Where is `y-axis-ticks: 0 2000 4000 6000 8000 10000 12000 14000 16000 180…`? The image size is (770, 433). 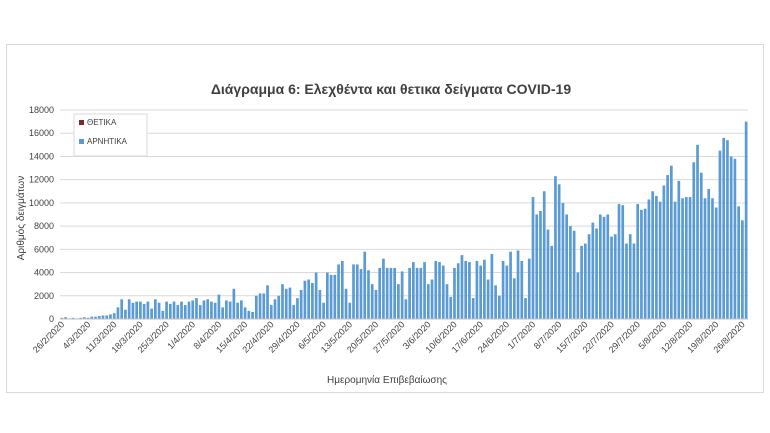
y-axis-ticks: 0 2000 4000 6000 8000 10000 12000 14000 16000 180… is located at coordinates (41, 214).